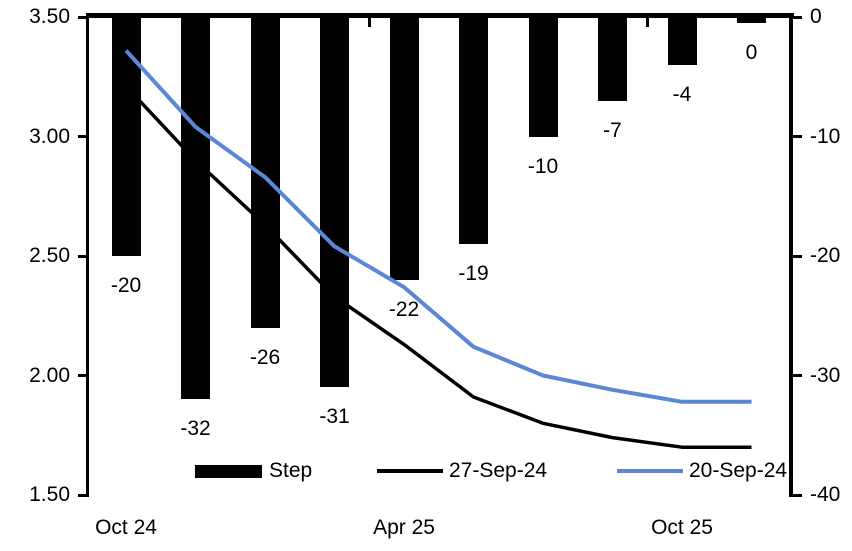 The image size is (852, 551). What do you see at coordinates (440, 15) in the screenshot?
I see `x-axis-line` at bounding box center [440, 15].